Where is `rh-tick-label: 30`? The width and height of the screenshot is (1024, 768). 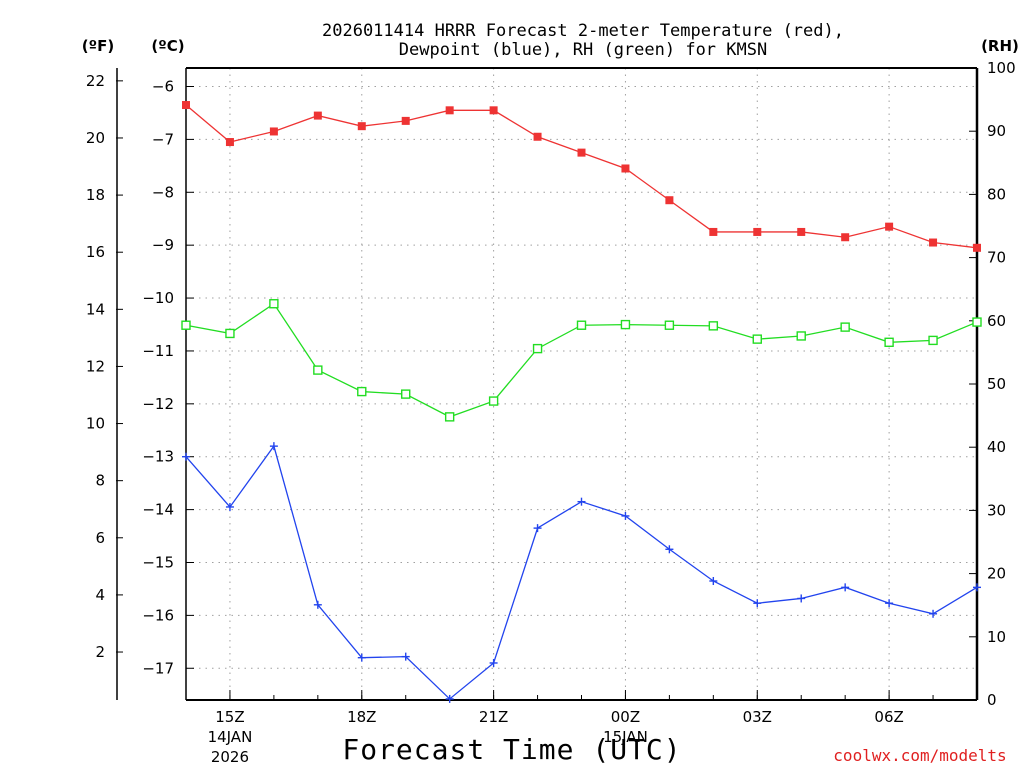 rh-tick-label: 30 is located at coordinates (996, 510).